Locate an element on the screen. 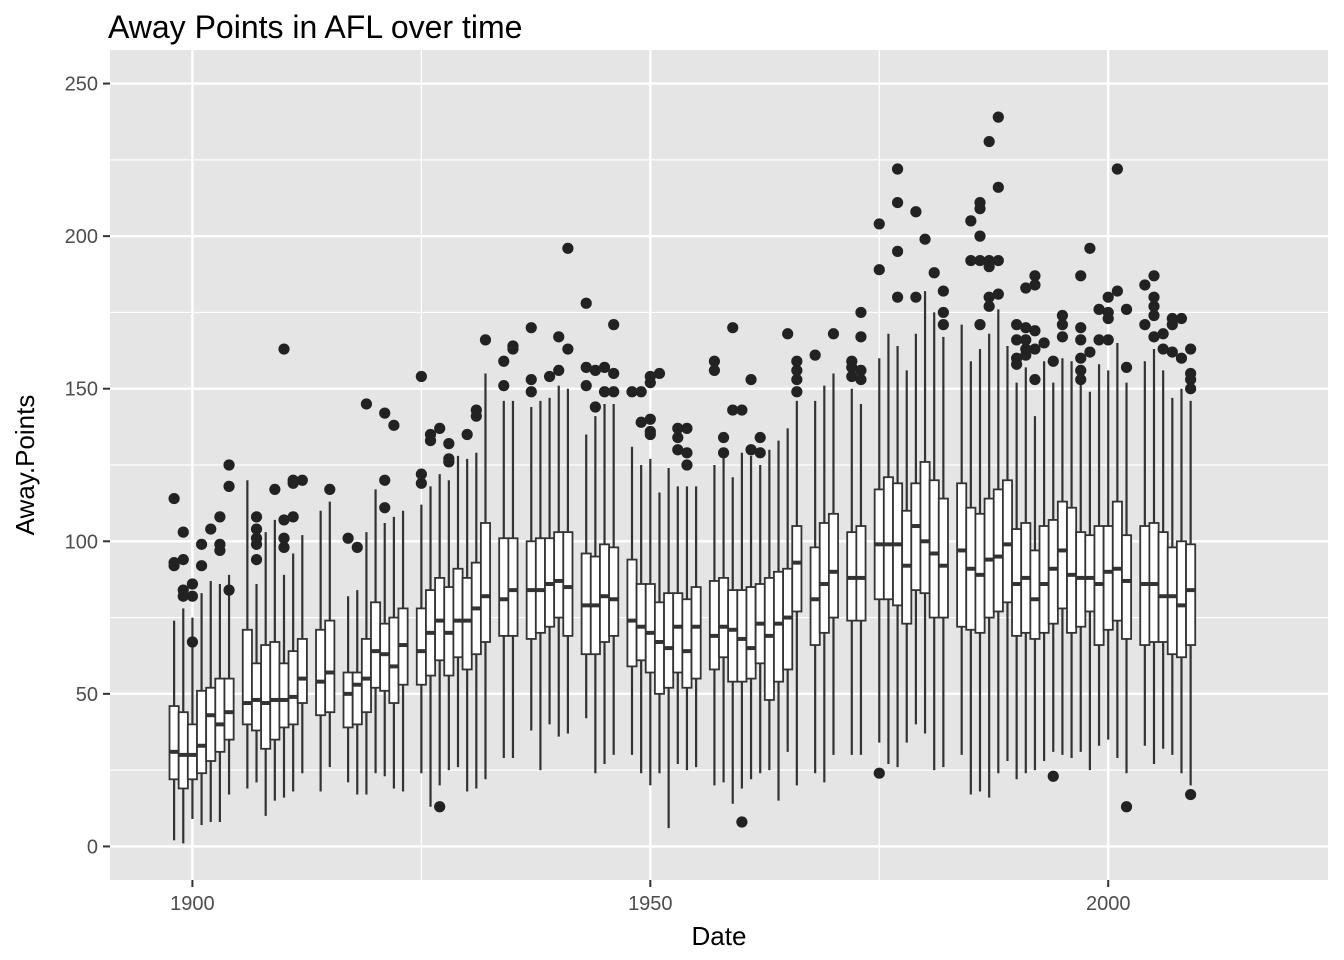 Image resolution: width=1344 pixels, height=960 pixels. chart-title: Away Points in AFL over time is located at coordinates (315, 27).